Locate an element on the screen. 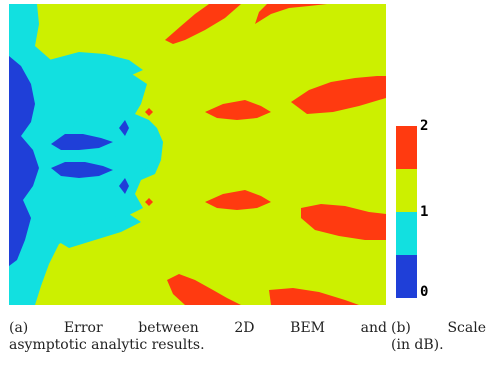 Image resolution: width=495 pixels, height=374 pixels. contour-cyan-lower-tongue is located at coordinates (95, 231).